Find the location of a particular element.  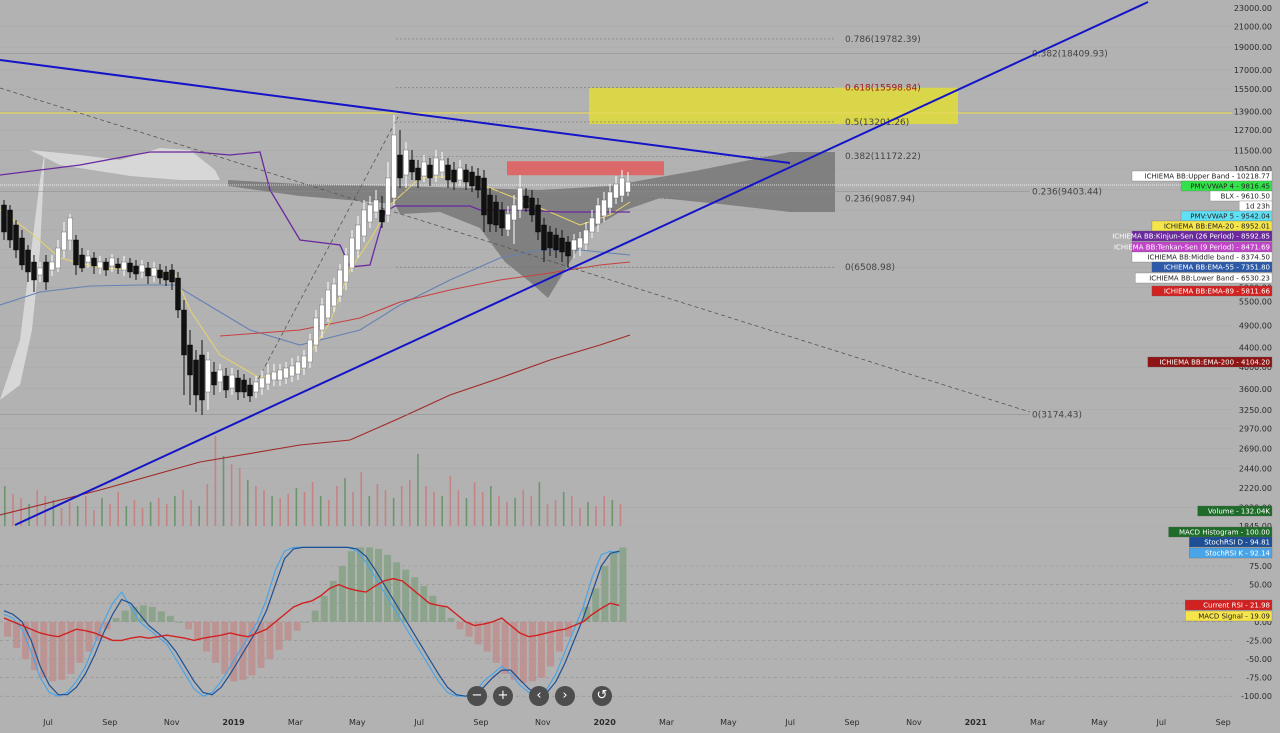

reset-chart-button: ↺ is located at coordinates (602, 696).